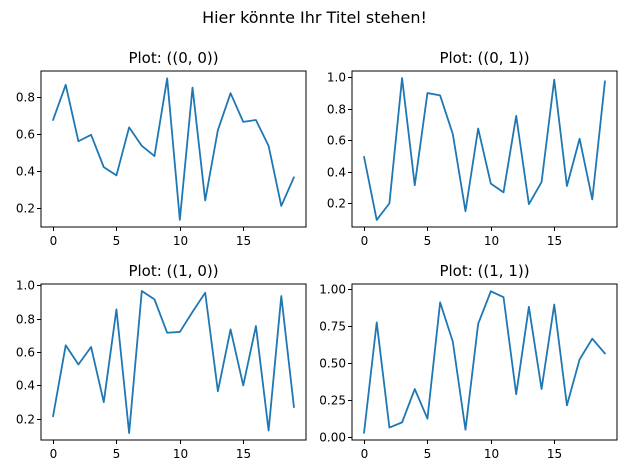  Describe the element at coordinates (332, 290) in the screenshot. I see `y-tick-label: 1.00` at that location.